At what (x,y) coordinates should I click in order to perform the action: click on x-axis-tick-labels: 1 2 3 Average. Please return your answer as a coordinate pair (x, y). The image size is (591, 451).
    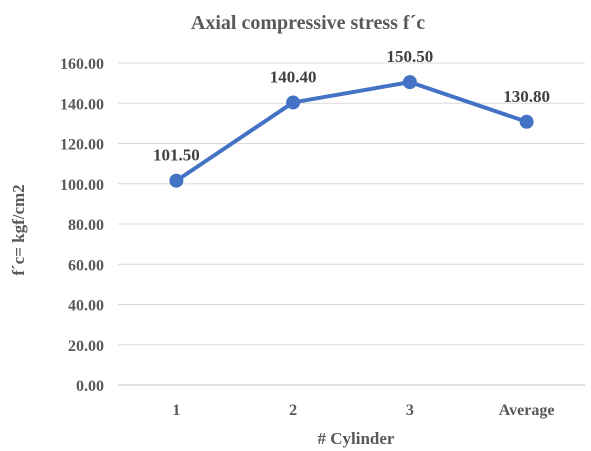
    Looking at the image, I should click on (363, 410).